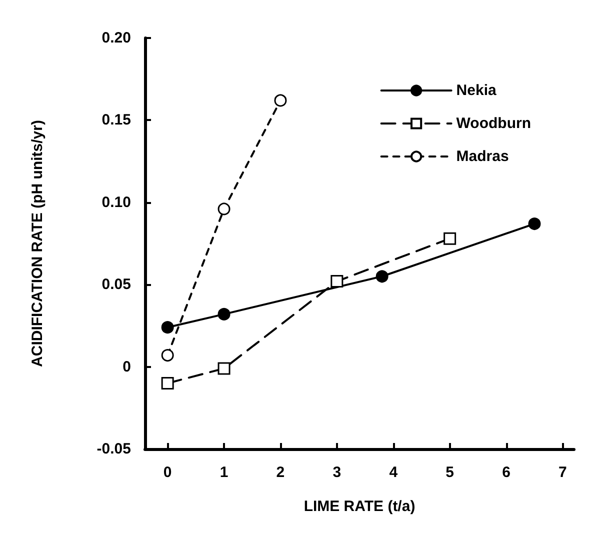 This screenshot has width=604, height=546. What do you see at coordinates (116, 285) in the screenshot?
I see `y-tick-label: 0.05` at bounding box center [116, 285].